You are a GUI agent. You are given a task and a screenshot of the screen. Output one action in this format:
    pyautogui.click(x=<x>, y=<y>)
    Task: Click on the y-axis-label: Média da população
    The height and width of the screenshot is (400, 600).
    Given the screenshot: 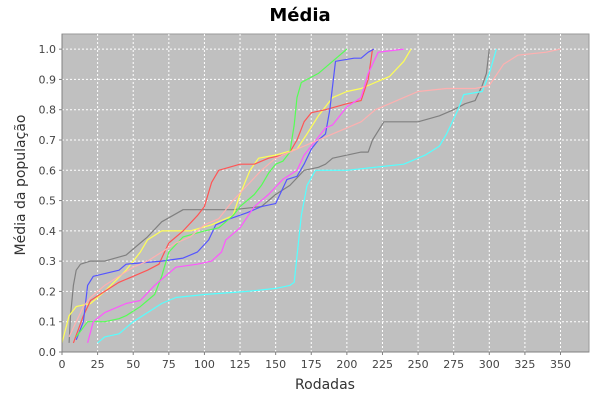 What is the action you would take?
    pyautogui.click(x=21, y=185)
    